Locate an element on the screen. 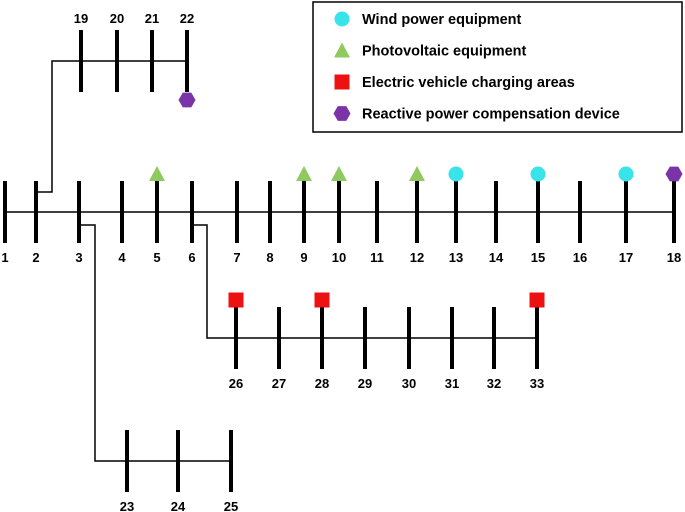 Image resolution: width=685 pixels, height=512 pixels. bus-label-4: 4 is located at coordinates (122, 257).